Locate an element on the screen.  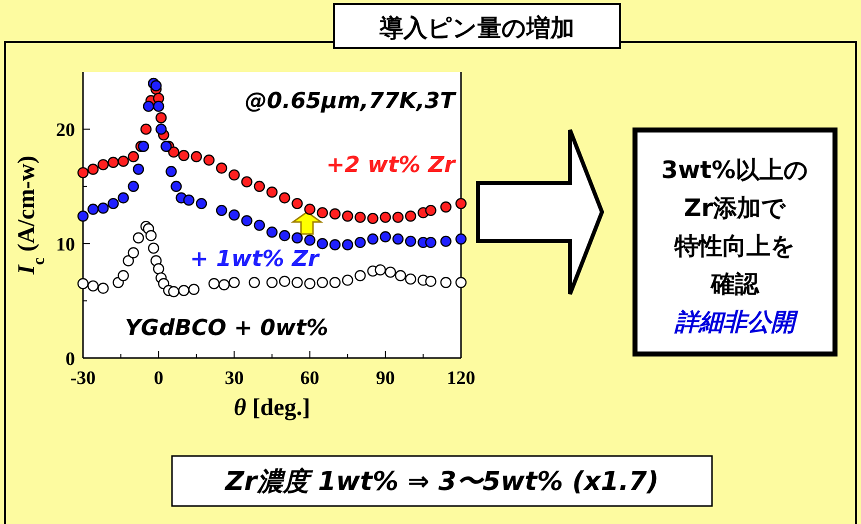
x-tick-label: -30 is located at coordinates (83, 378).